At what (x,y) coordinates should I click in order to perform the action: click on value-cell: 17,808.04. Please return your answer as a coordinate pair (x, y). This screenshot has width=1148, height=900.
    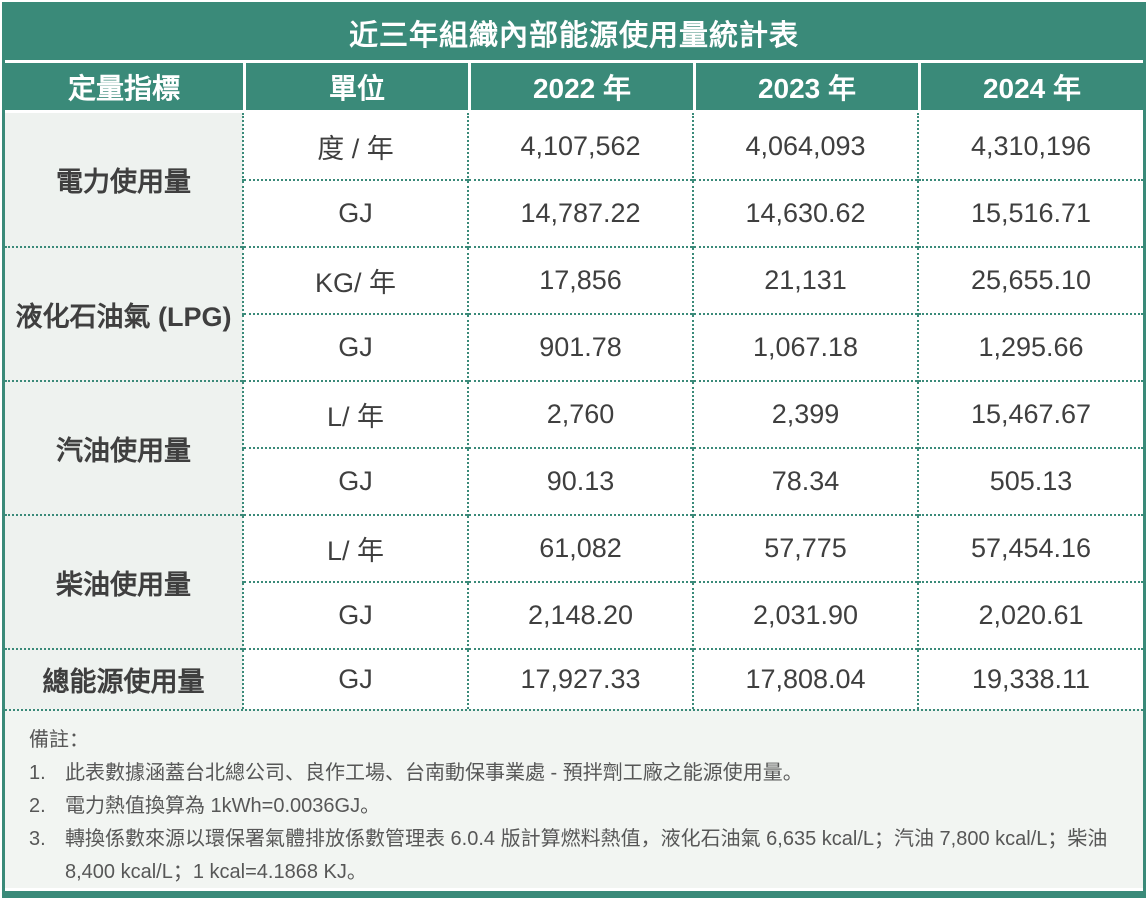
    Looking at the image, I should click on (805, 678).